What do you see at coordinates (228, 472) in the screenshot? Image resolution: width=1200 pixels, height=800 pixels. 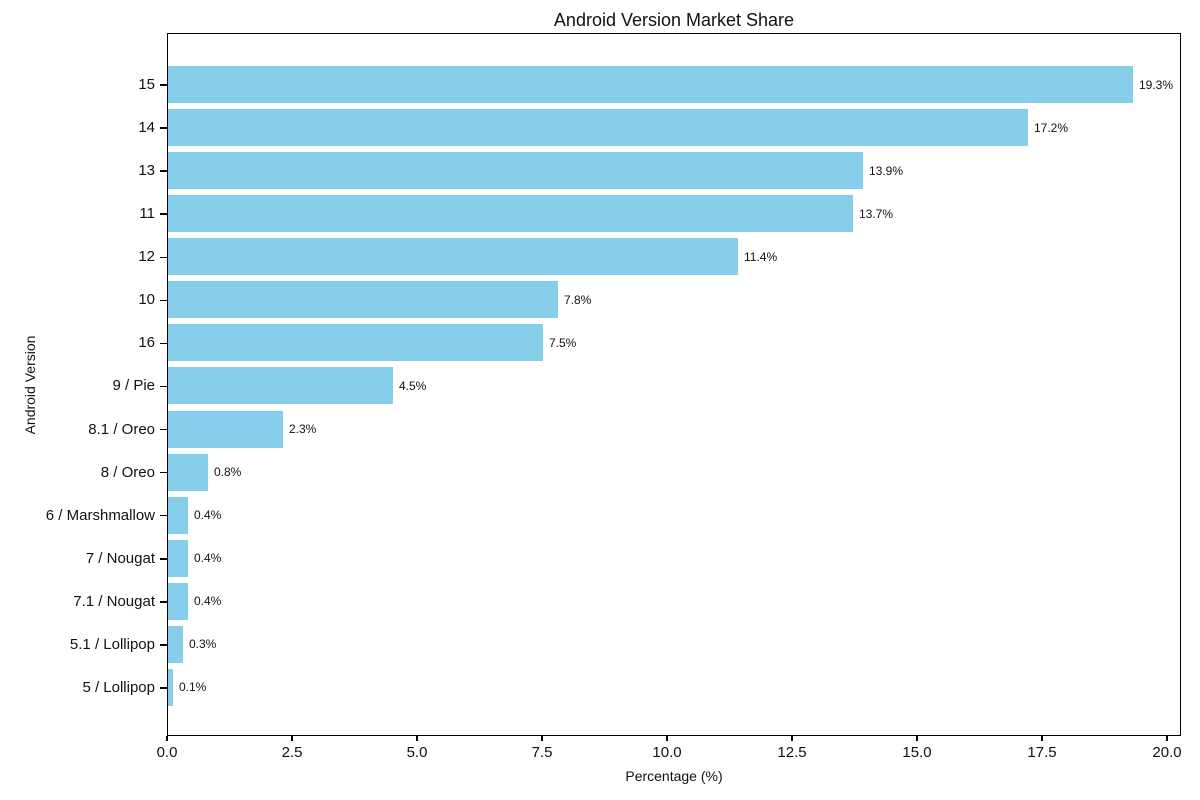 I see `bar-value-label: 0.8%` at bounding box center [228, 472].